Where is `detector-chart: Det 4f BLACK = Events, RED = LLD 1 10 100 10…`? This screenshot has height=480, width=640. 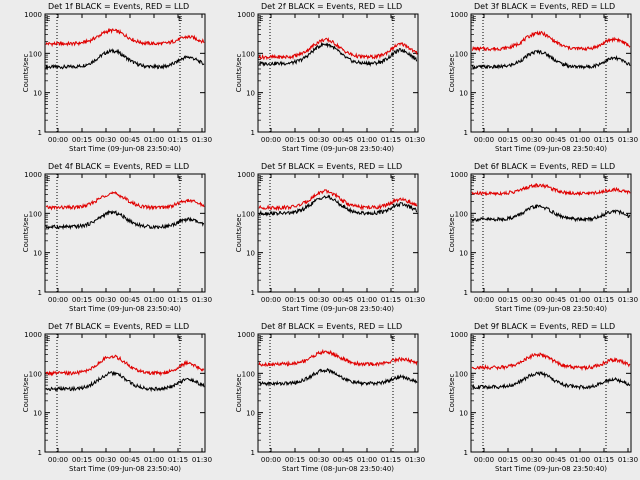 detector-chart: Det 4f BLACK = Events, RED = LLD 1 10 100 10… is located at coordinates (117, 237).